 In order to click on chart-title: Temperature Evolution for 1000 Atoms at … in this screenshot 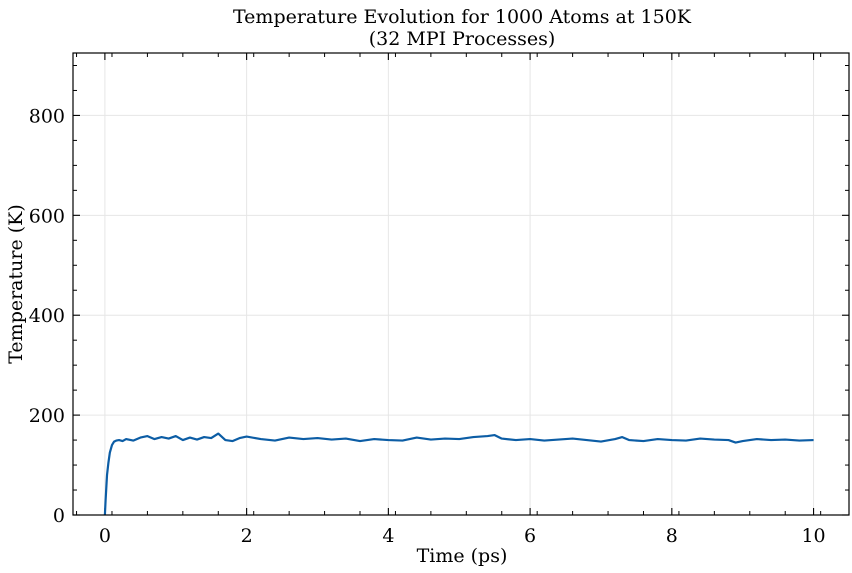, I will do `click(462, 17)`.